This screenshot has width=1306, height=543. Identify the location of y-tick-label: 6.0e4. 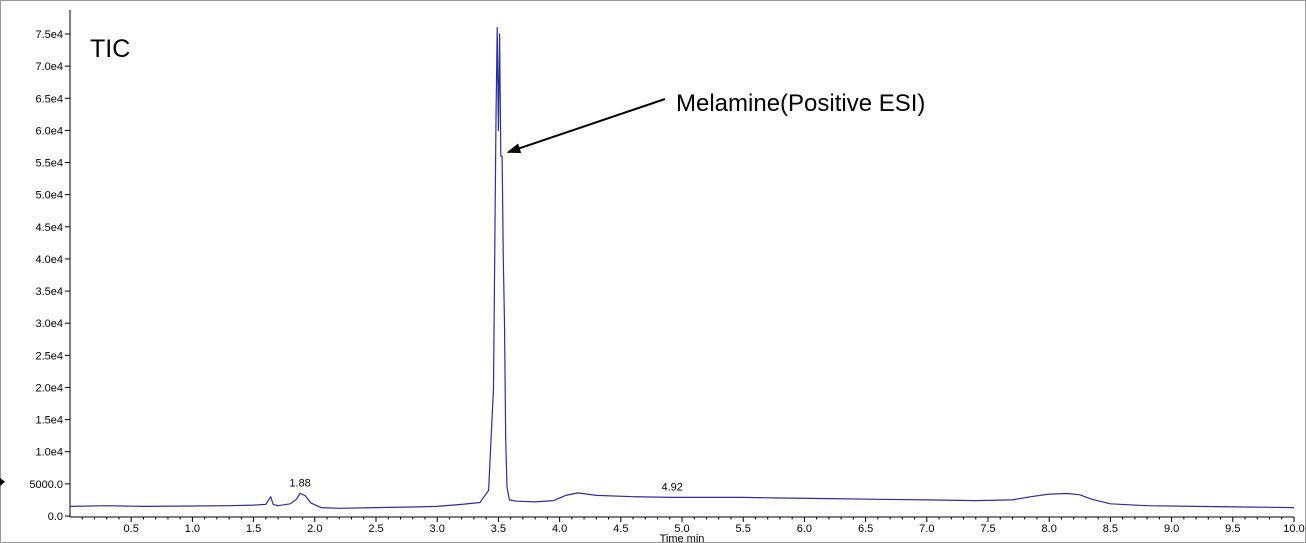
(49, 131).